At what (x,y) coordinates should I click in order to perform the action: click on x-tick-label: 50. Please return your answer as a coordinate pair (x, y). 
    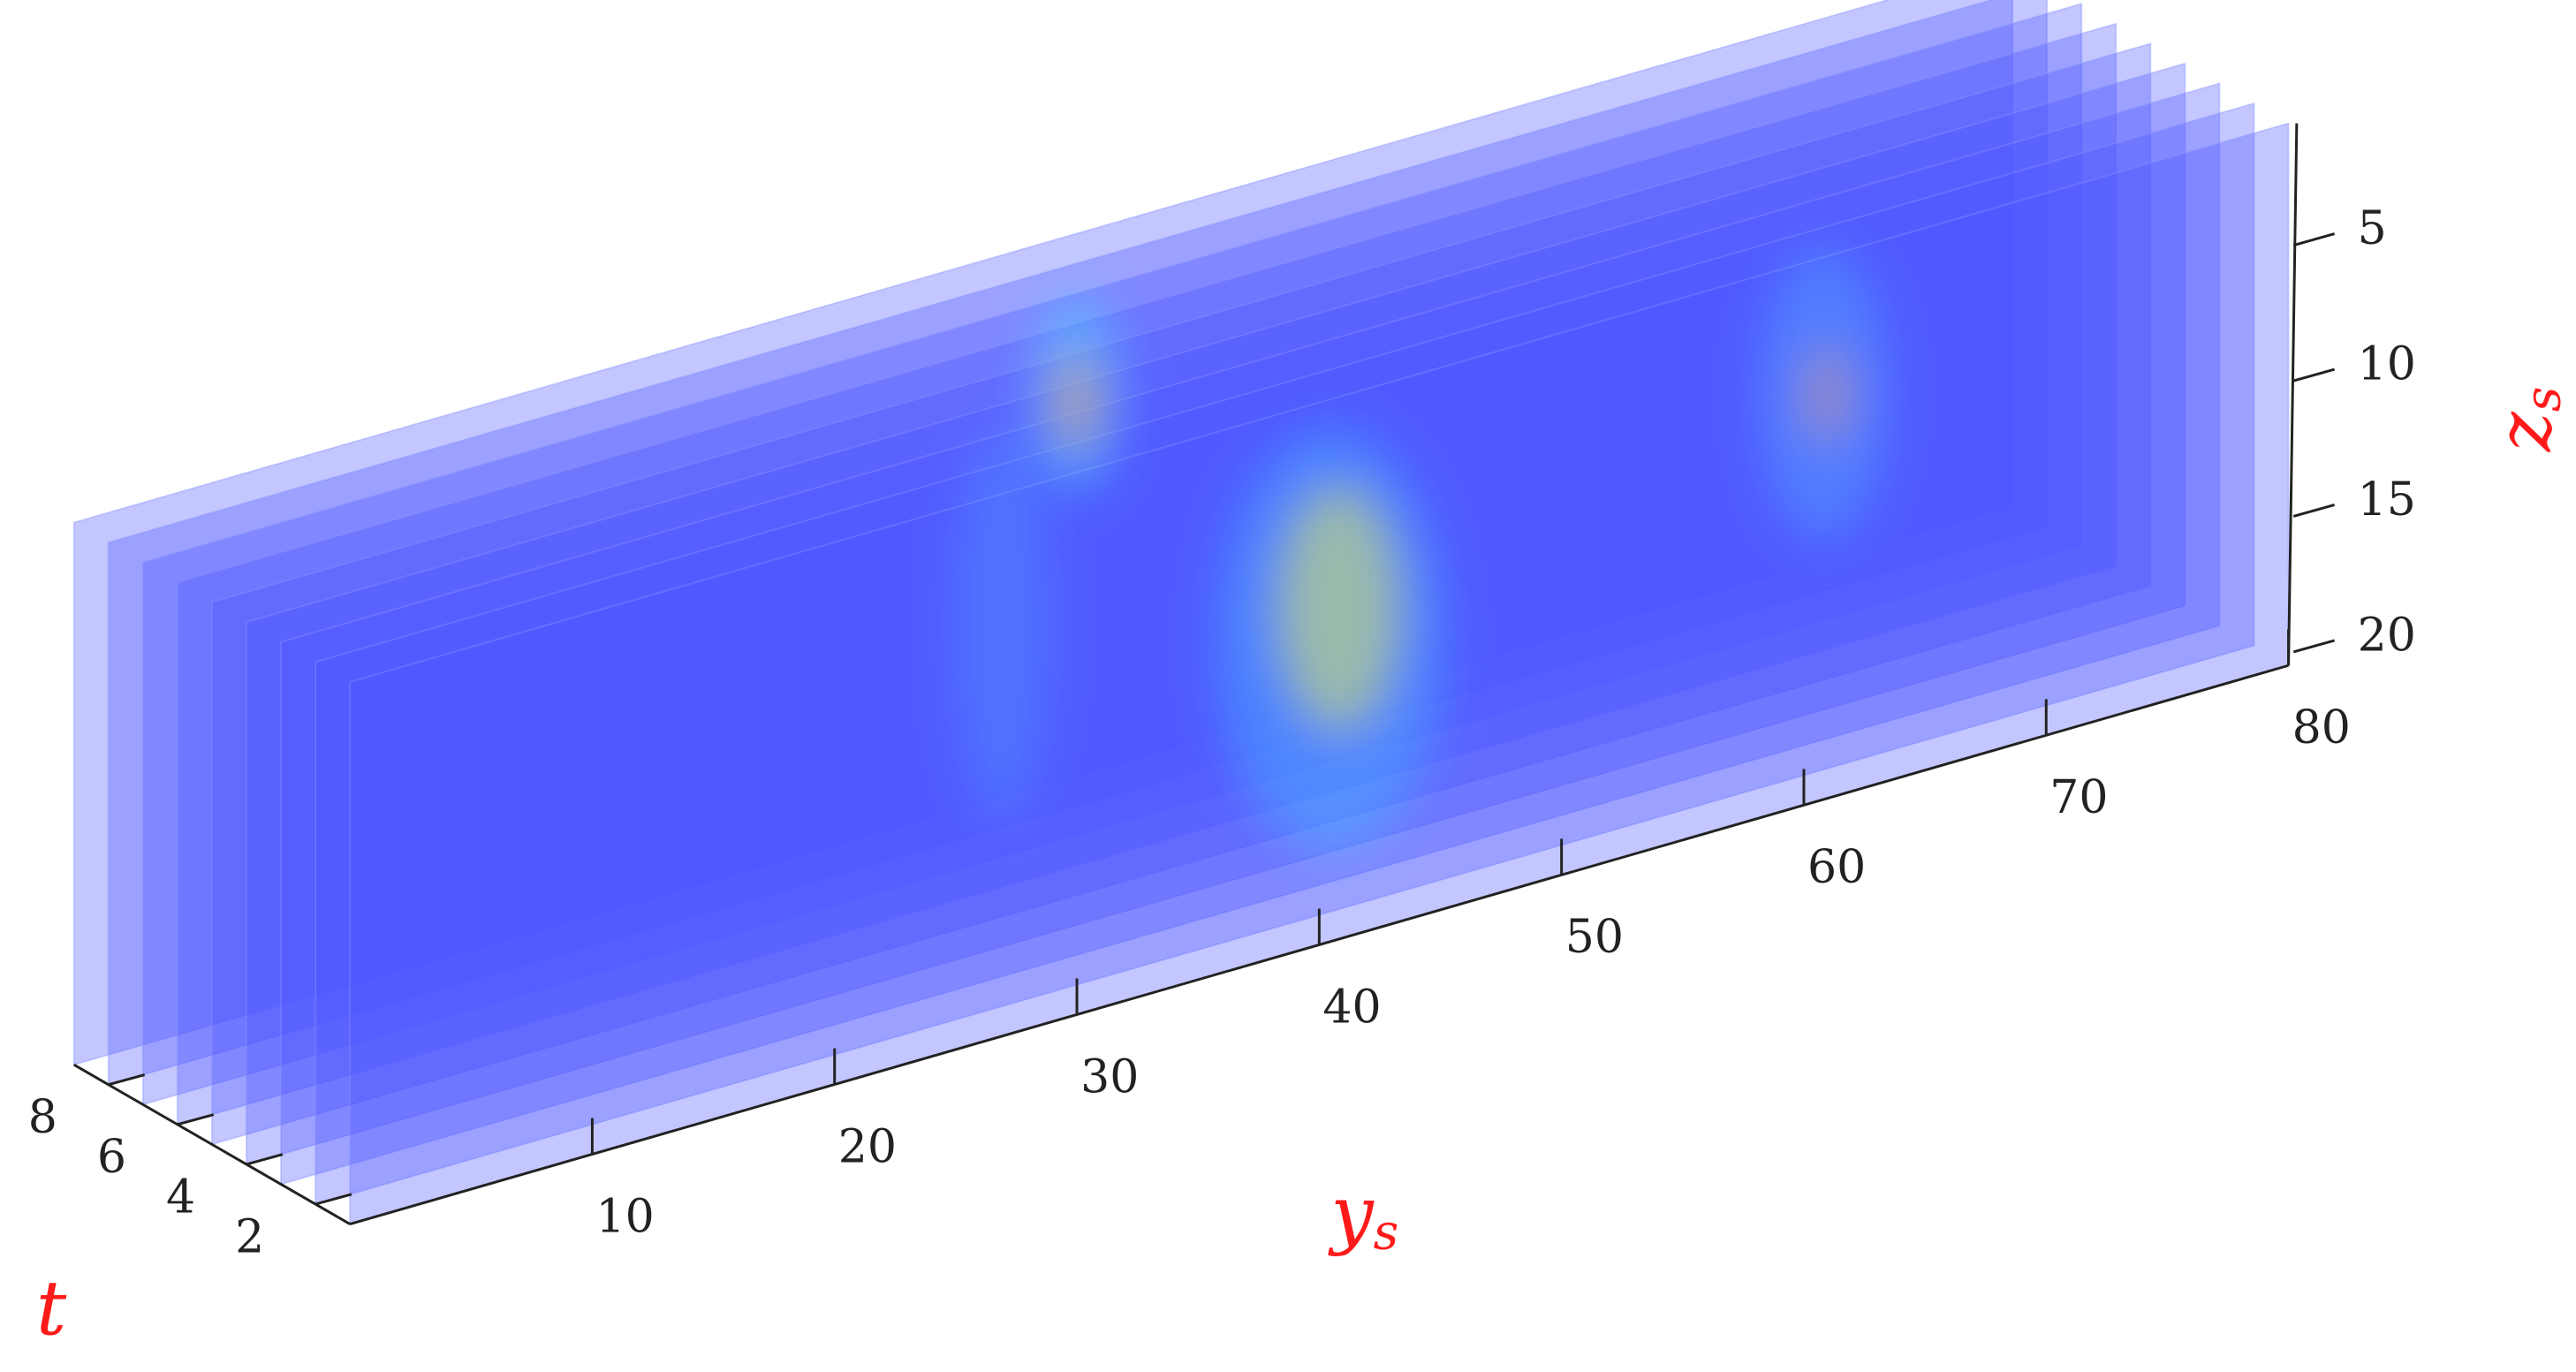
    Looking at the image, I should click on (1595, 937).